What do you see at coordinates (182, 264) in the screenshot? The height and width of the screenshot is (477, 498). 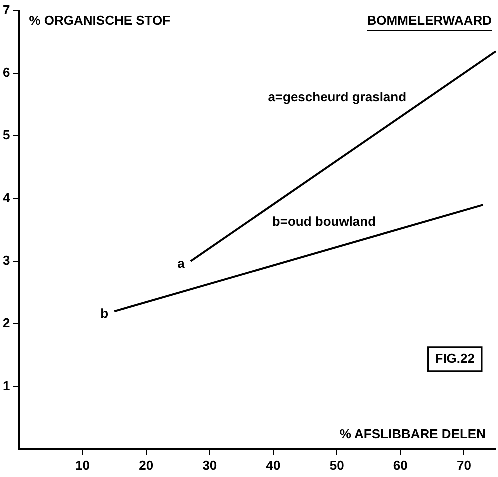 I see `annotation: a` at bounding box center [182, 264].